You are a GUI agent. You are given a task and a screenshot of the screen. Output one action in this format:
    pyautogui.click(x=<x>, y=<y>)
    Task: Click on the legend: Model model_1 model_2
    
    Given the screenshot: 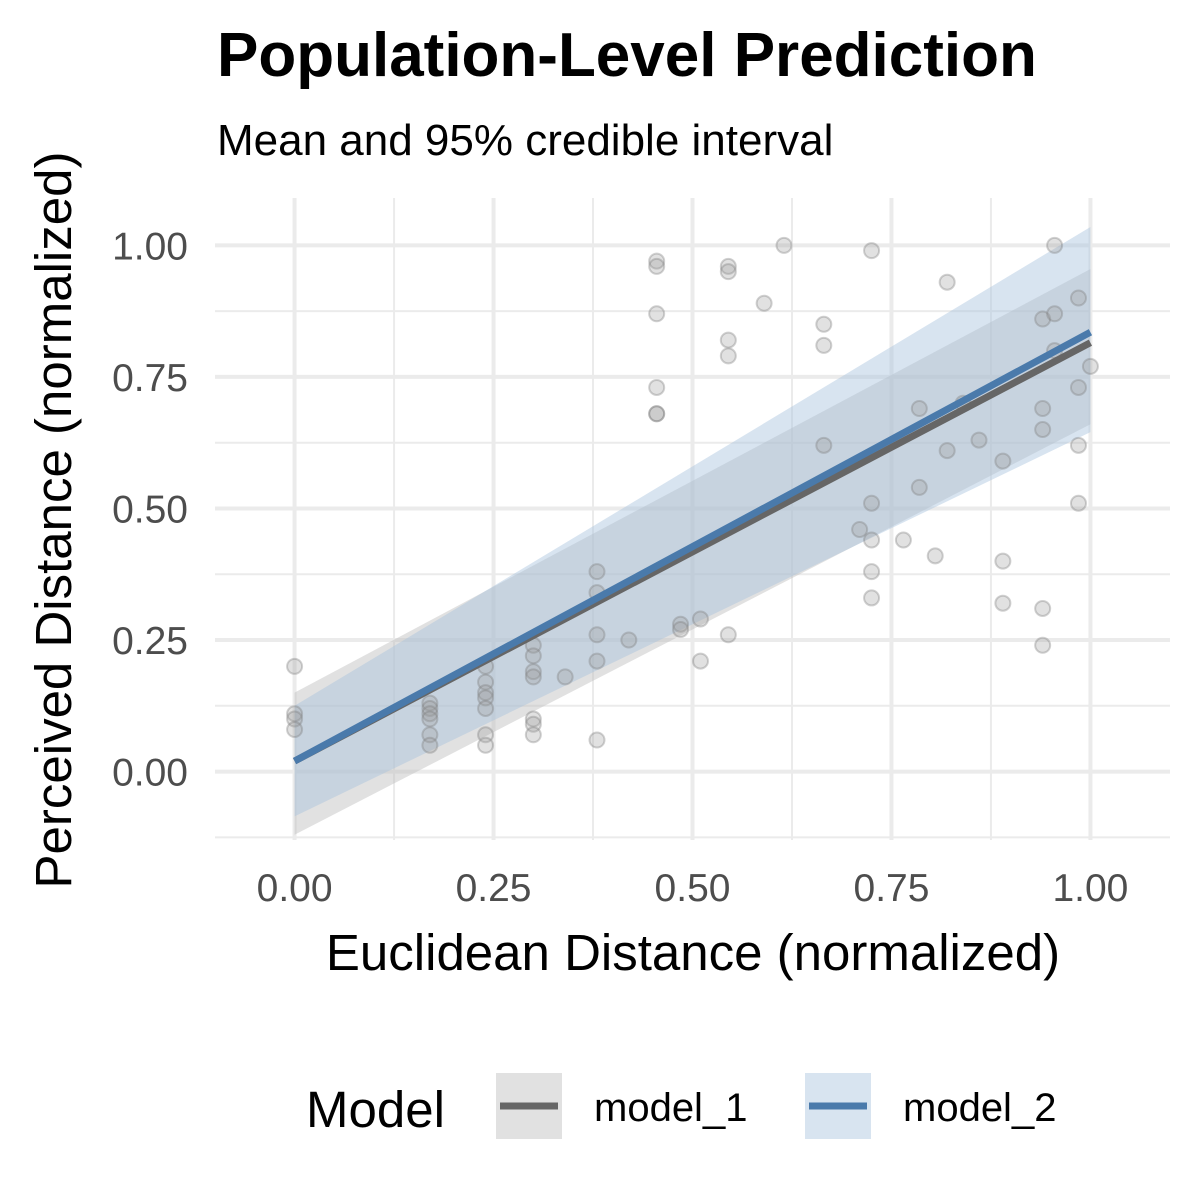 What is the action you would take?
    pyautogui.click(x=681, y=1106)
    